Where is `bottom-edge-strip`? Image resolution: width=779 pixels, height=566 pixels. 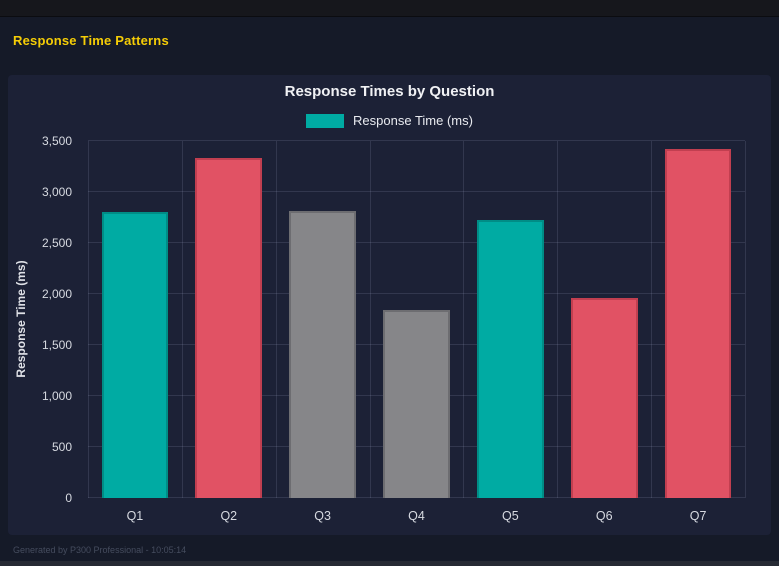 bottom-edge-strip is located at coordinates (389, 563).